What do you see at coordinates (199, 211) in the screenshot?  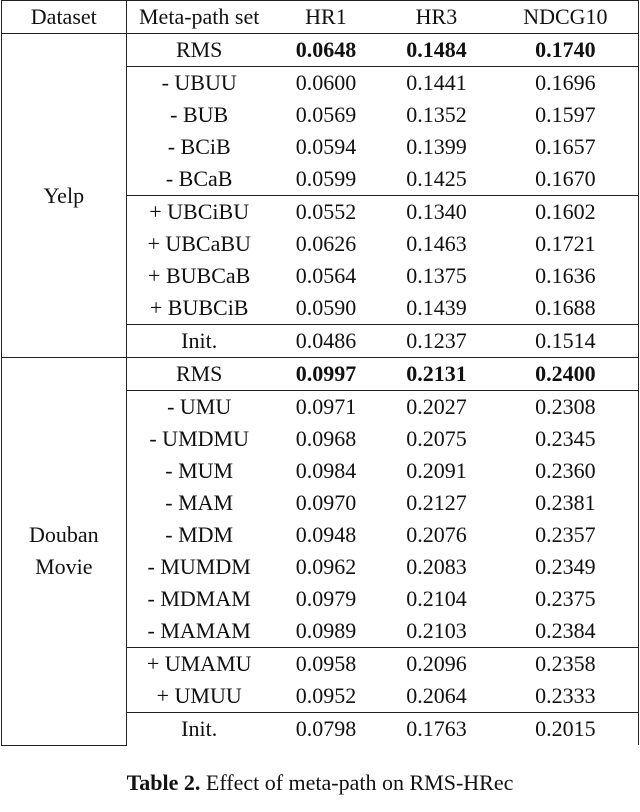 I see `meta-path-set-cell: + UBCiBU` at bounding box center [199, 211].